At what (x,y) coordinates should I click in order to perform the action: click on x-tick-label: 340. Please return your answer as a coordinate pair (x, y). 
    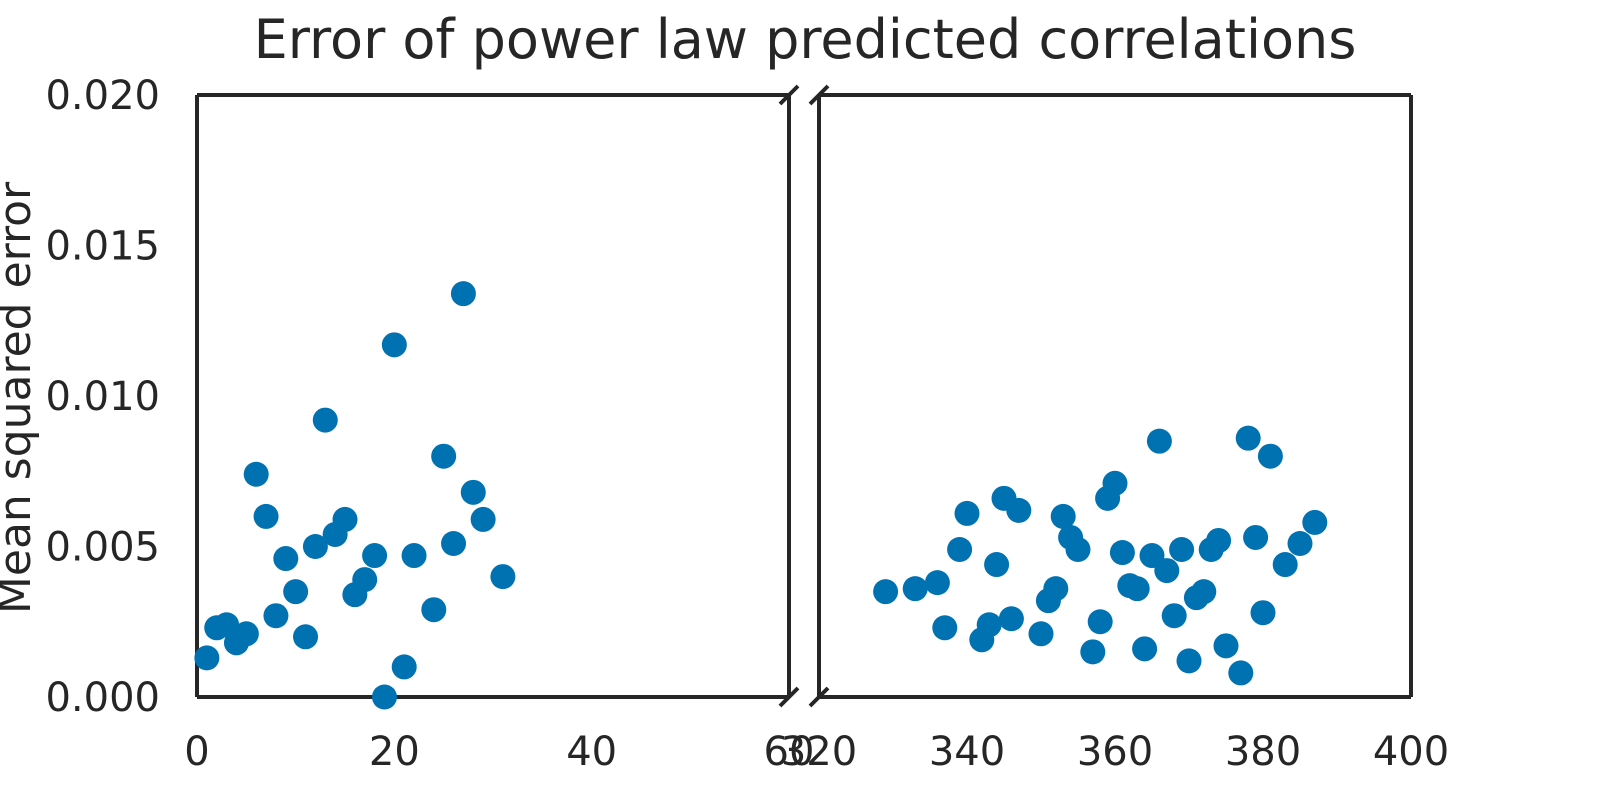
    Looking at the image, I should click on (967, 752).